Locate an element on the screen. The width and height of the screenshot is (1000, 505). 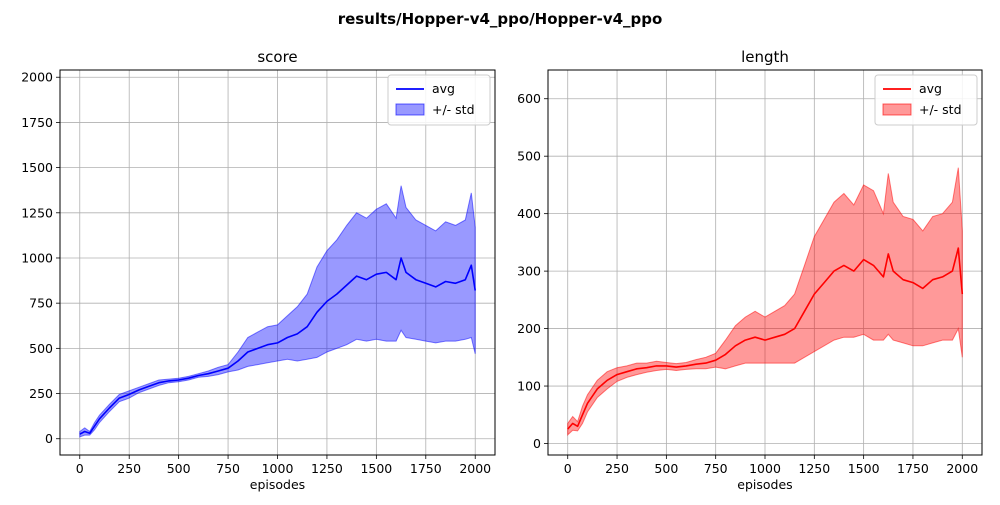
score-legend: avg +/- std is located at coordinates (439, 100).